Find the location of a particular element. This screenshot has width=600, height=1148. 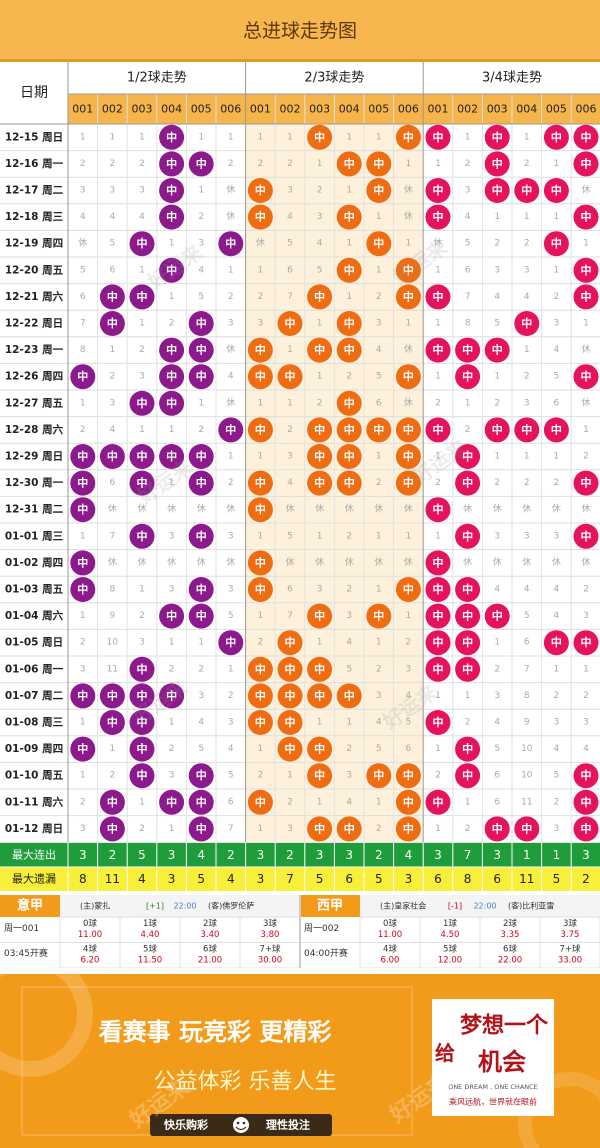

max-streak-value: 7 is located at coordinates (468, 855).